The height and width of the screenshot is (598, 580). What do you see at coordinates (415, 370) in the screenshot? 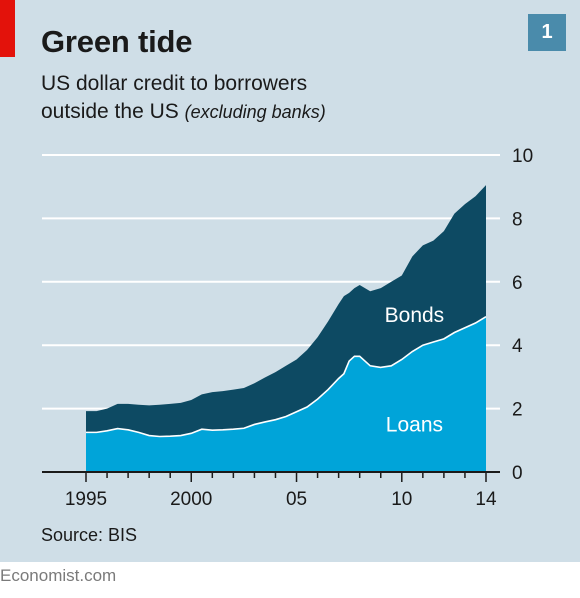
I see `series-labels: Bonds Loans` at bounding box center [415, 370].